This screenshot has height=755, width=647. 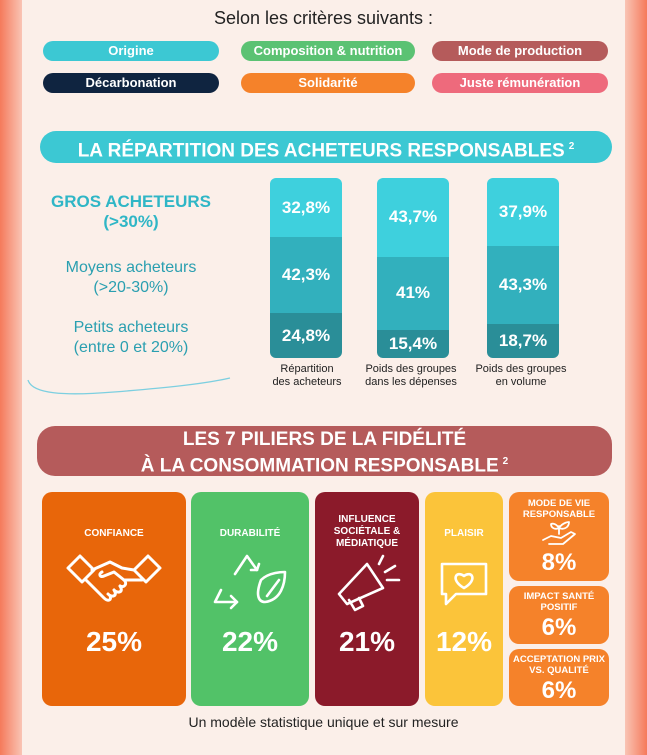 I want to click on pillar-label: DURABILITÉ, so click(x=250, y=533).